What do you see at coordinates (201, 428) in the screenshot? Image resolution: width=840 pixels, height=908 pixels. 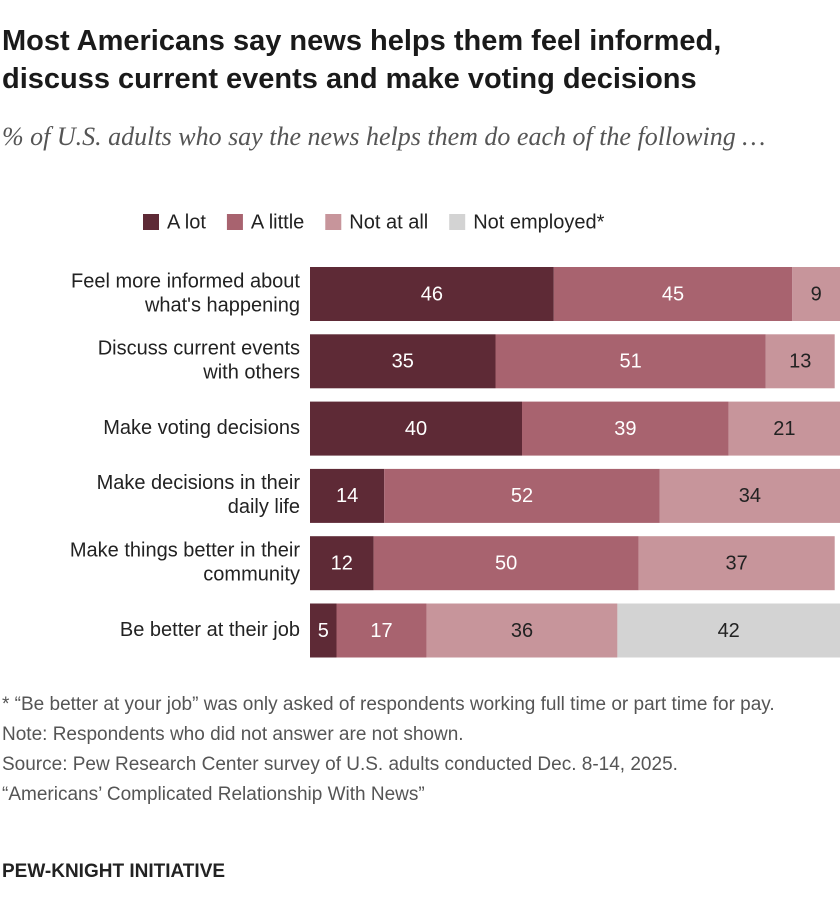 I see `category-label: Make voting decisions` at bounding box center [201, 428].